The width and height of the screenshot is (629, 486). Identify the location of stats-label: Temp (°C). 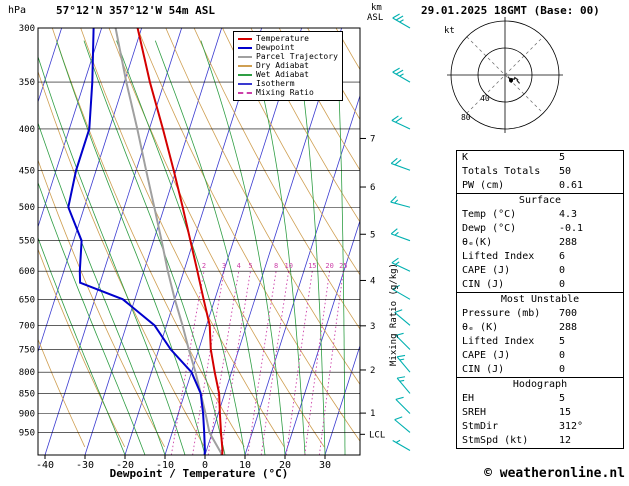
(489, 214).